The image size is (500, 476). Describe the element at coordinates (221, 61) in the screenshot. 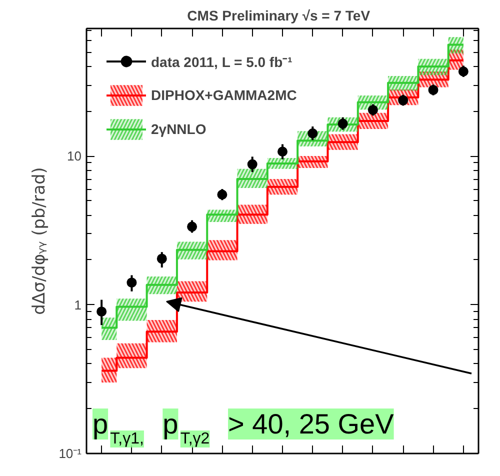

I see `legend-label: data 2011, L = 5.0 fb⁻¹` at that location.